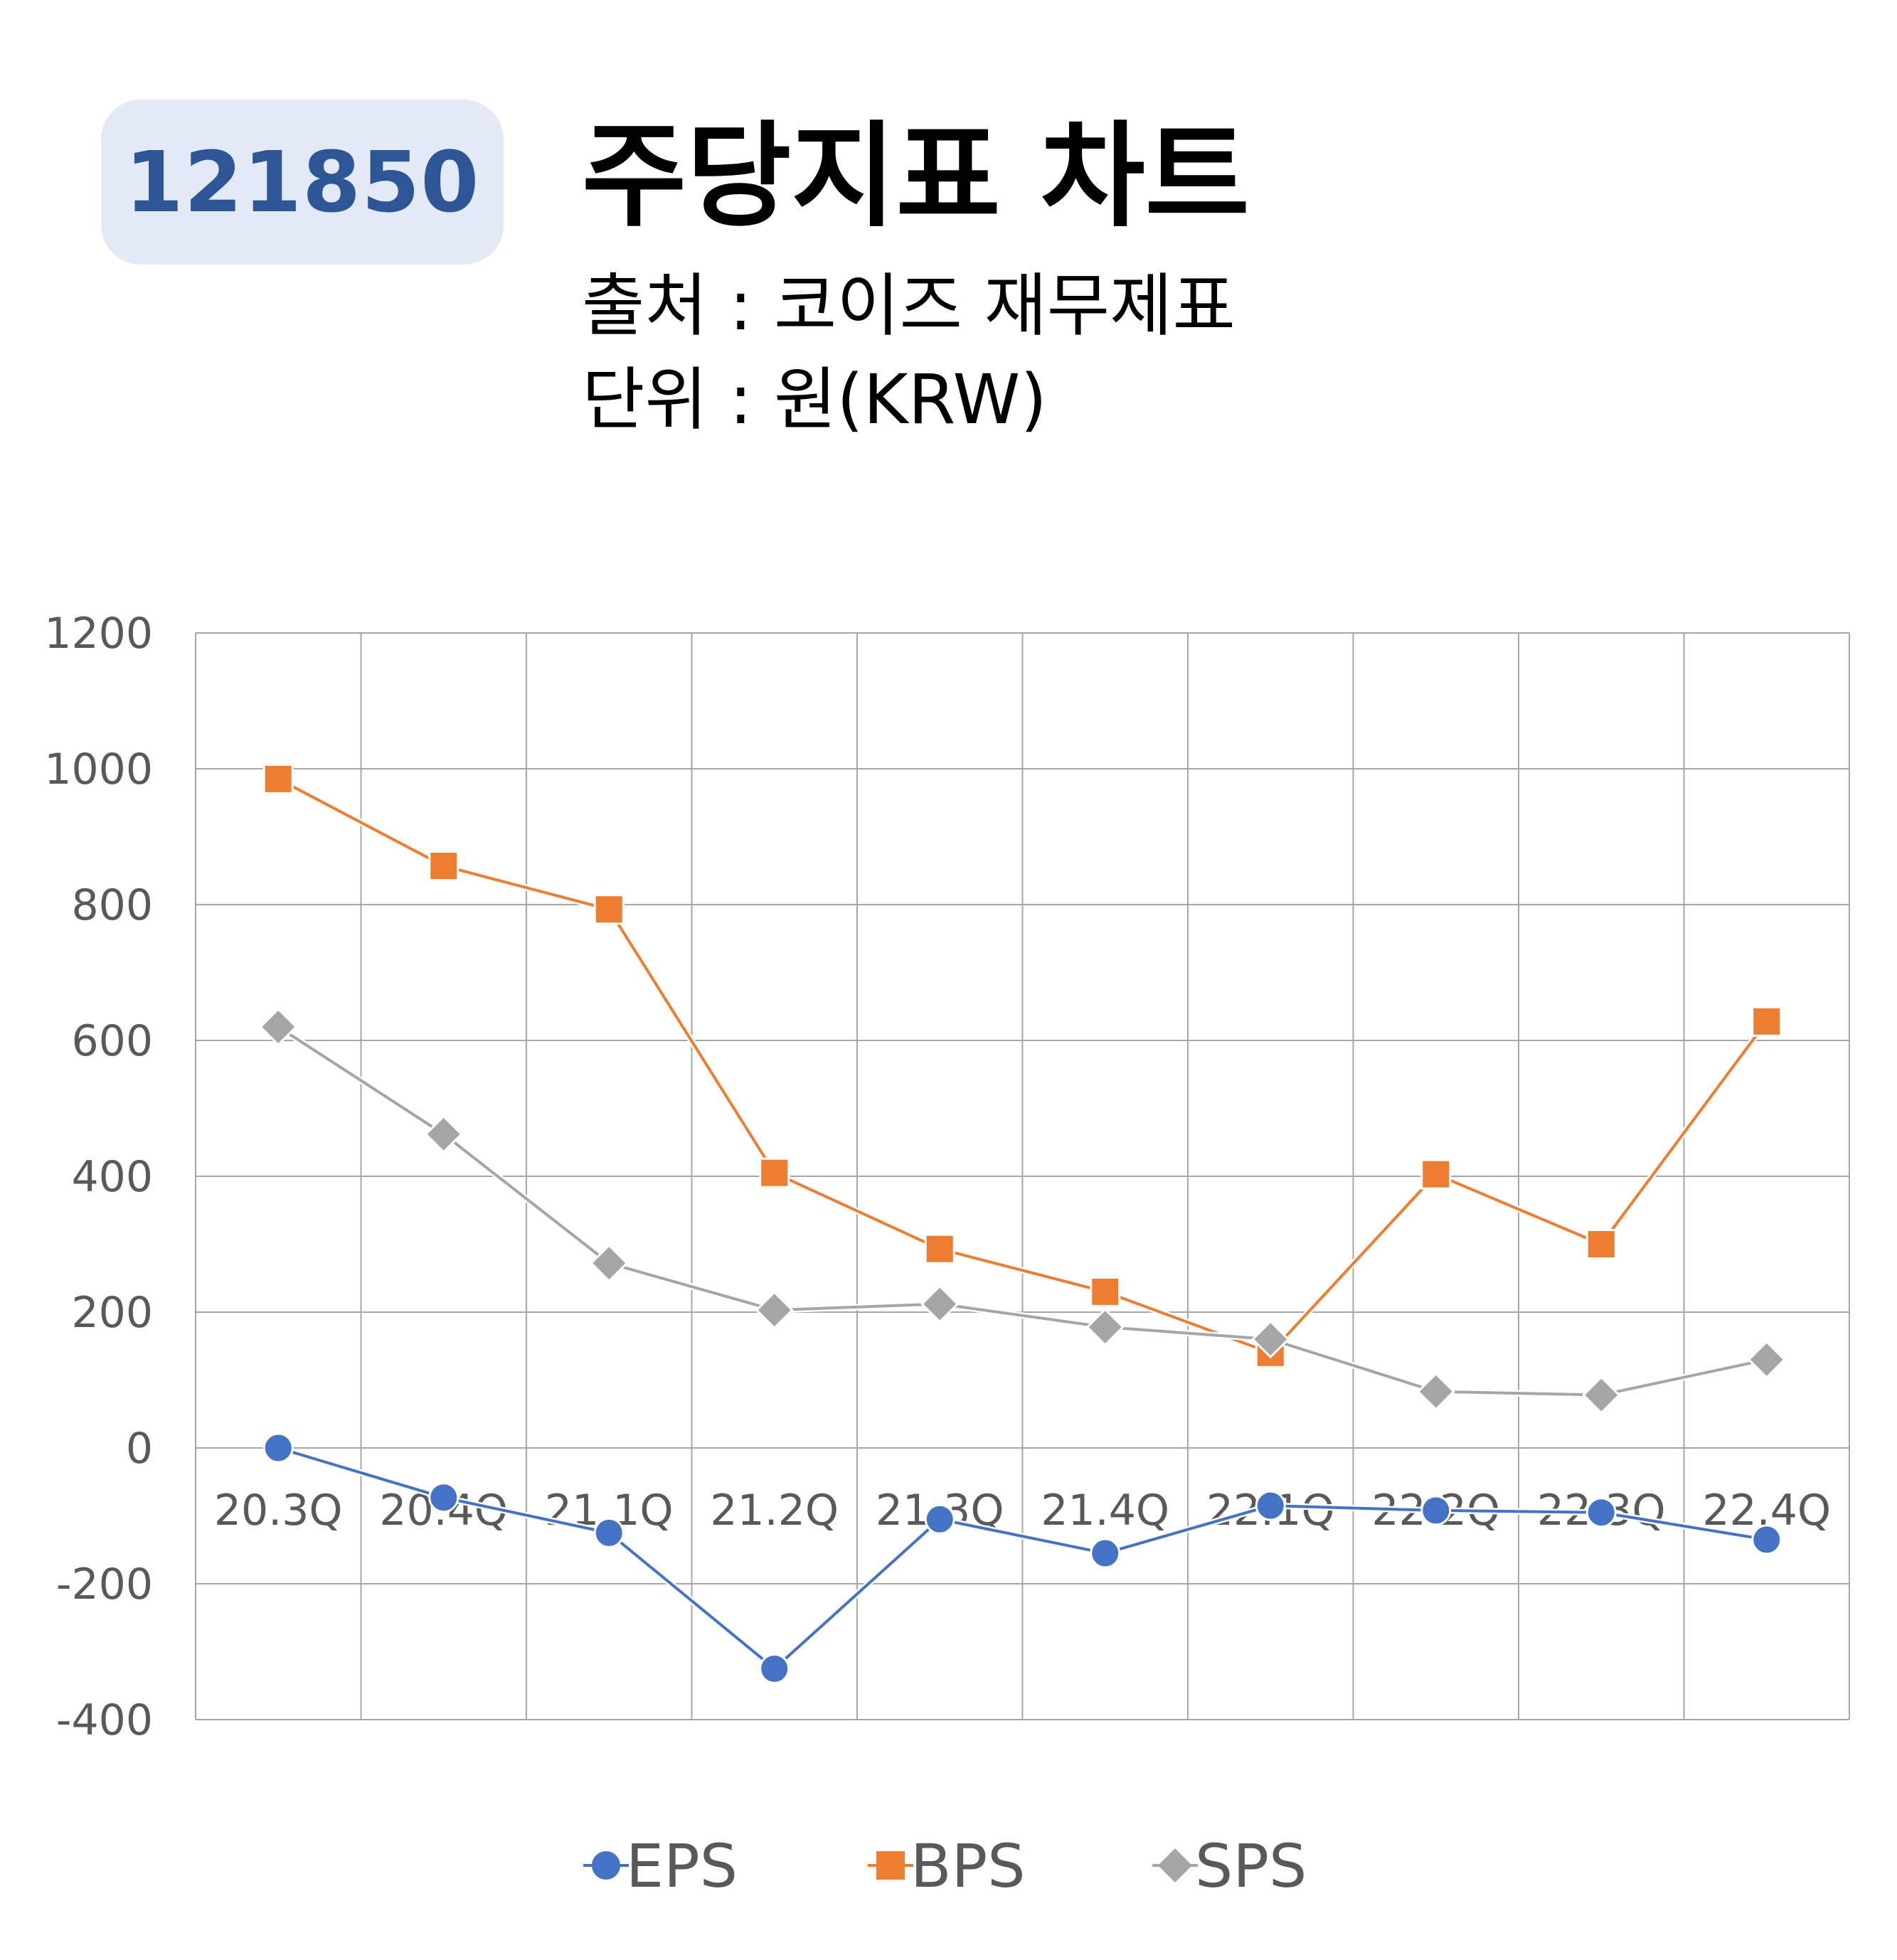  What do you see at coordinates (1105, 1510) in the screenshot?
I see `x-tick-label: 21.4Q` at bounding box center [1105, 1510].